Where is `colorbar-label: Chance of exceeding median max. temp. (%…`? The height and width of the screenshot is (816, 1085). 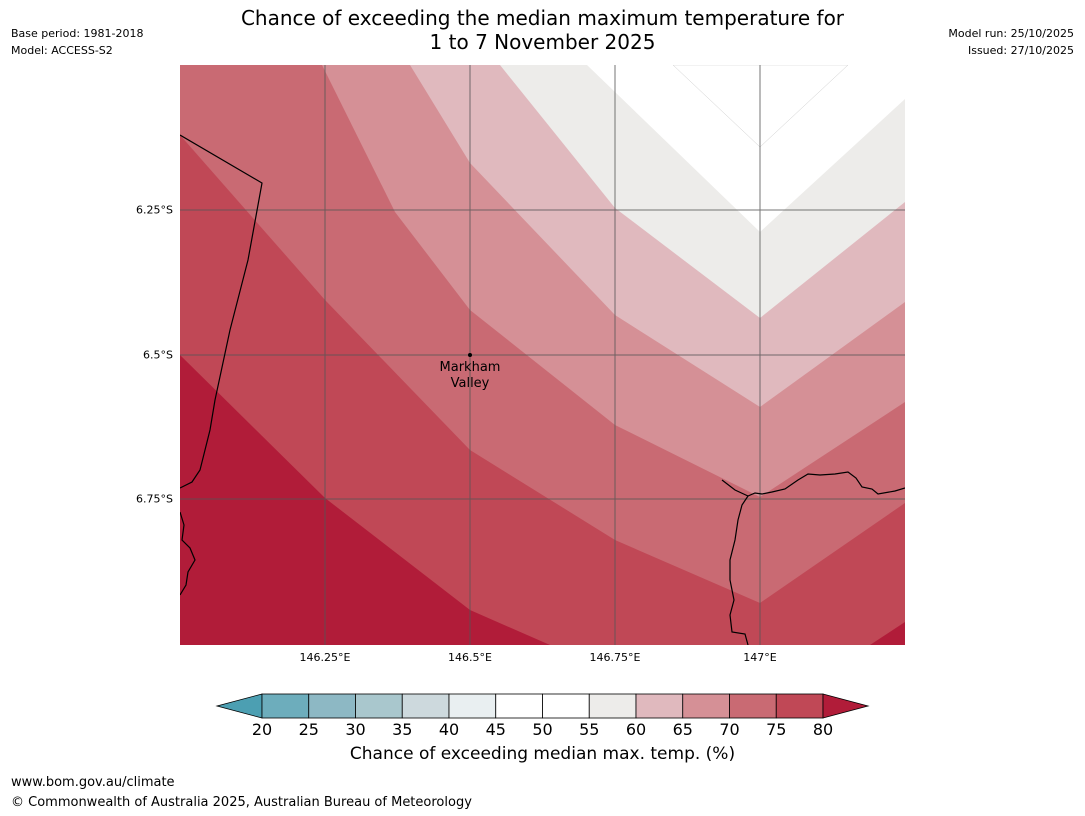 colorbar-label: Chance of exceeding median max. temp. (%… is located at coordinates (542, 754).